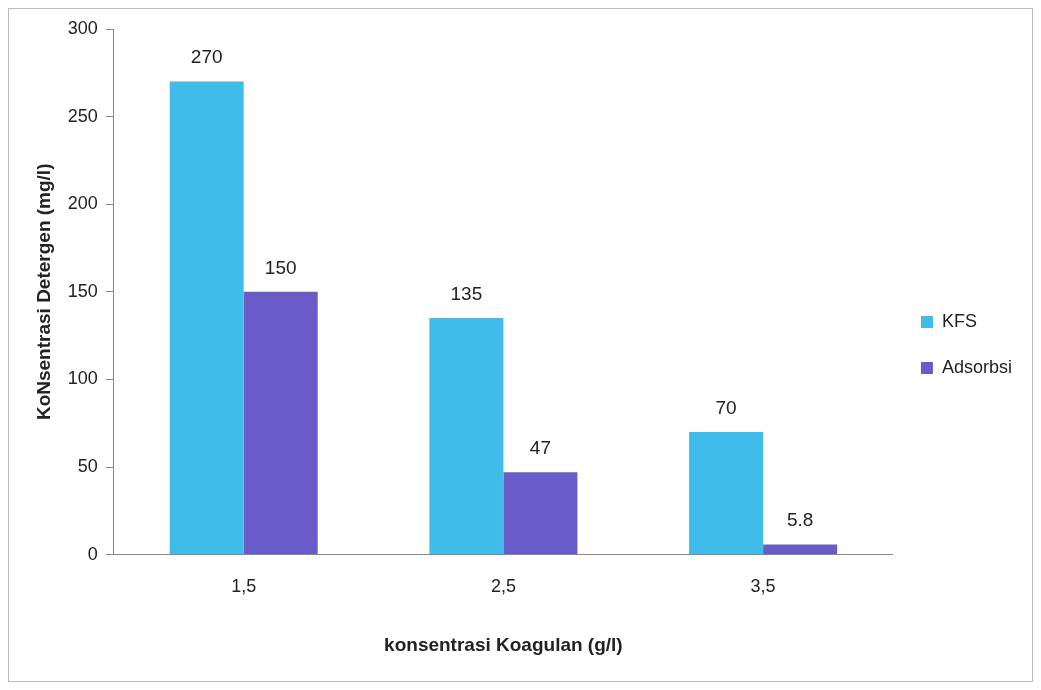  Describe the element at coordinates (763, 586) in the screenshot. I see `x-tick-label: 3,5` at that location.